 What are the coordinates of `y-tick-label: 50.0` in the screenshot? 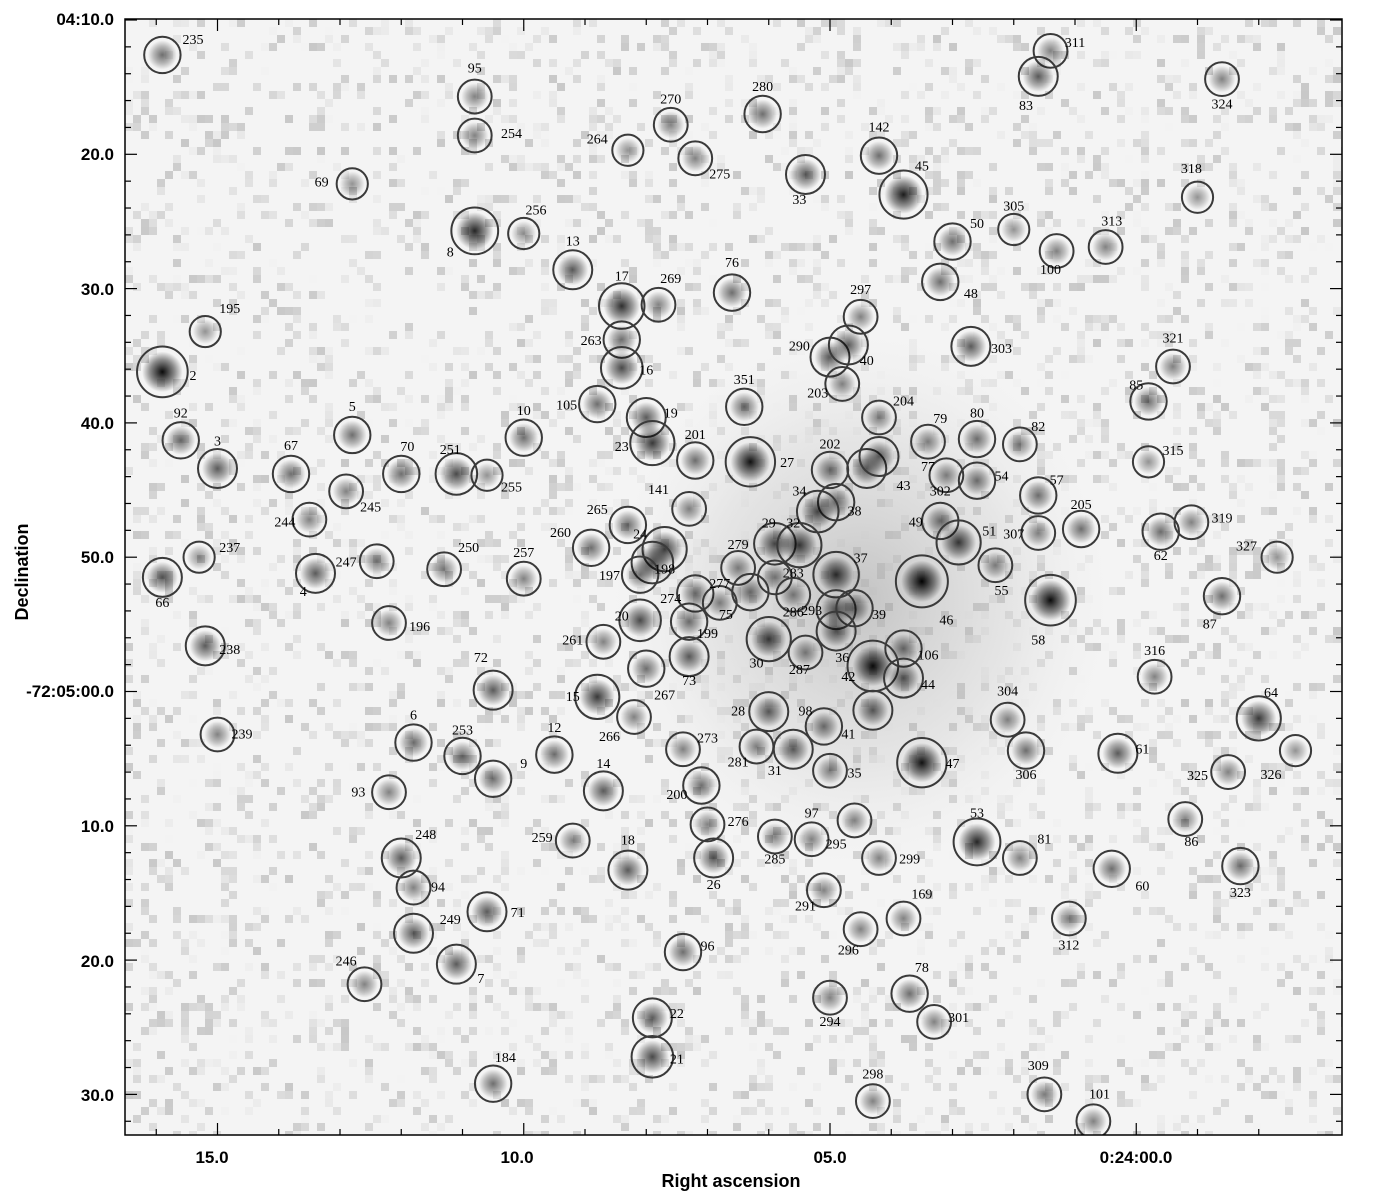 It's located at (97, 557).